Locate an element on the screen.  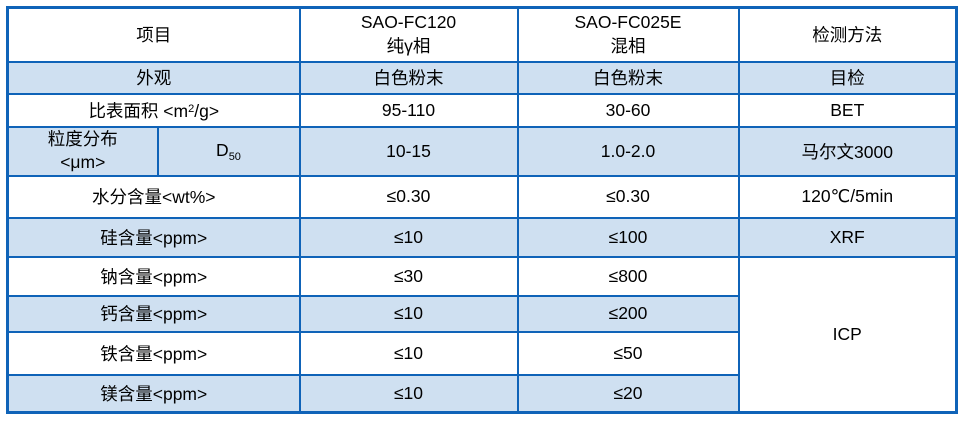
surface-area-fc025e: 30-60 is located at coordinates (628, 110).